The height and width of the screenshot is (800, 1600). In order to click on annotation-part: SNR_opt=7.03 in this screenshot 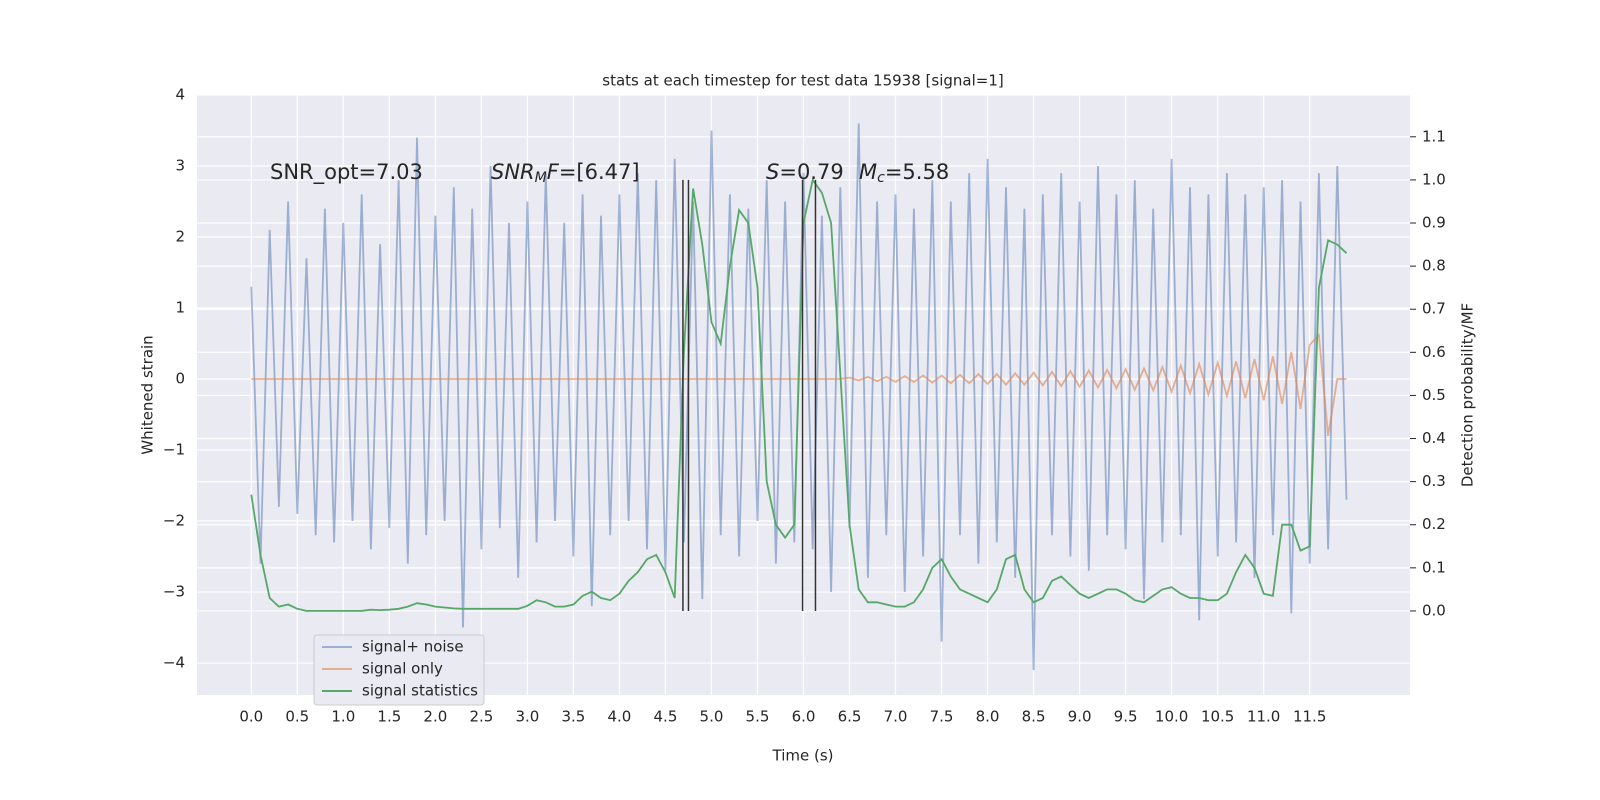, I will do `click(346, 172)`.